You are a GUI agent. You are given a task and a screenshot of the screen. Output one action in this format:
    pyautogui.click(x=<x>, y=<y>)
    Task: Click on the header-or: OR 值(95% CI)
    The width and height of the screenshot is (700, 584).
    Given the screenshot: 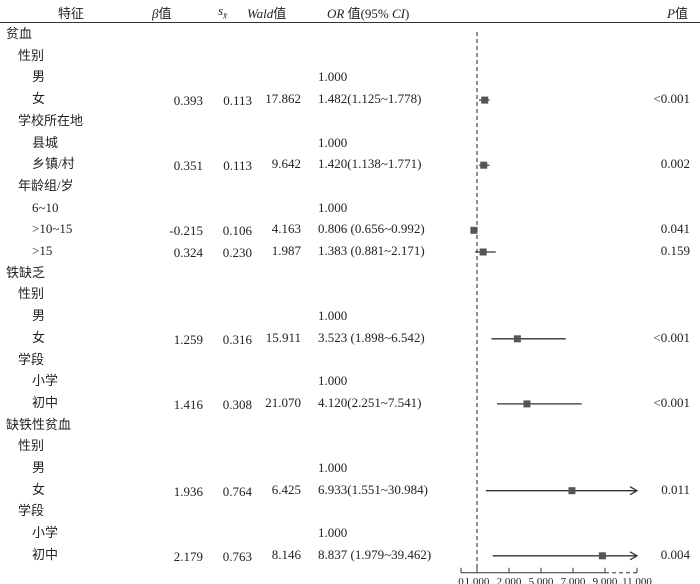 What is the action you would take?
    pyautogui.click(x=368, y=12)
    